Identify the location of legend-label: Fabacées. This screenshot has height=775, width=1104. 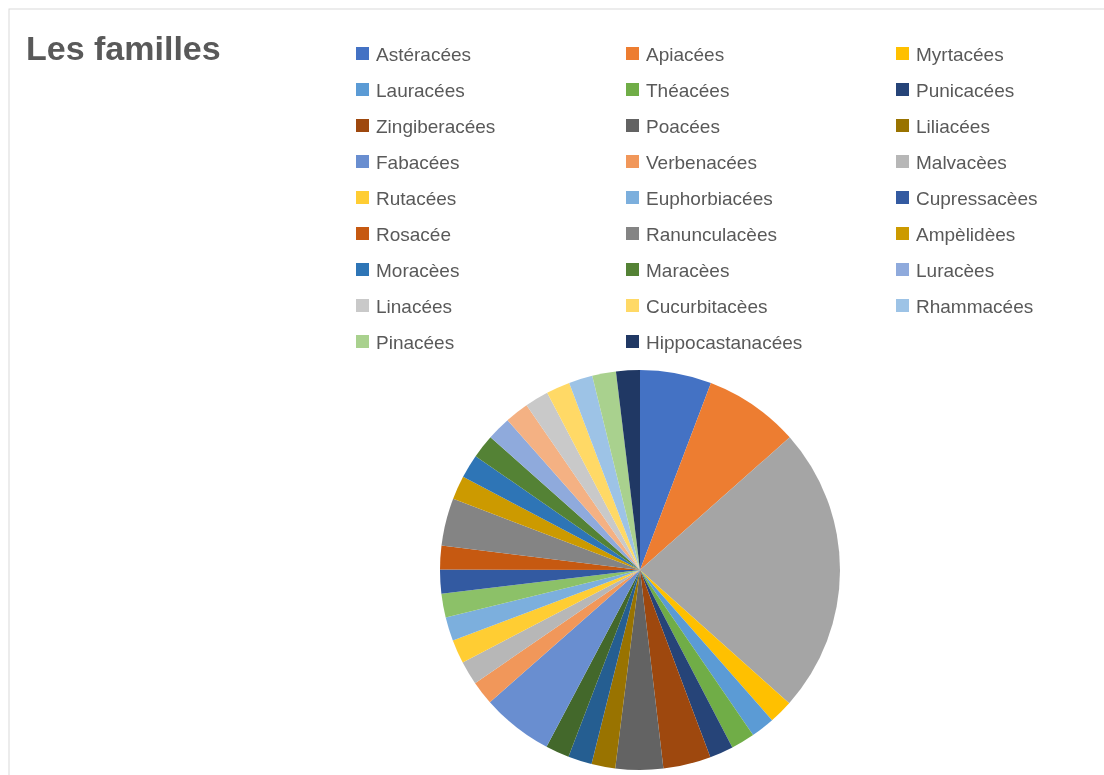
(418, 162).